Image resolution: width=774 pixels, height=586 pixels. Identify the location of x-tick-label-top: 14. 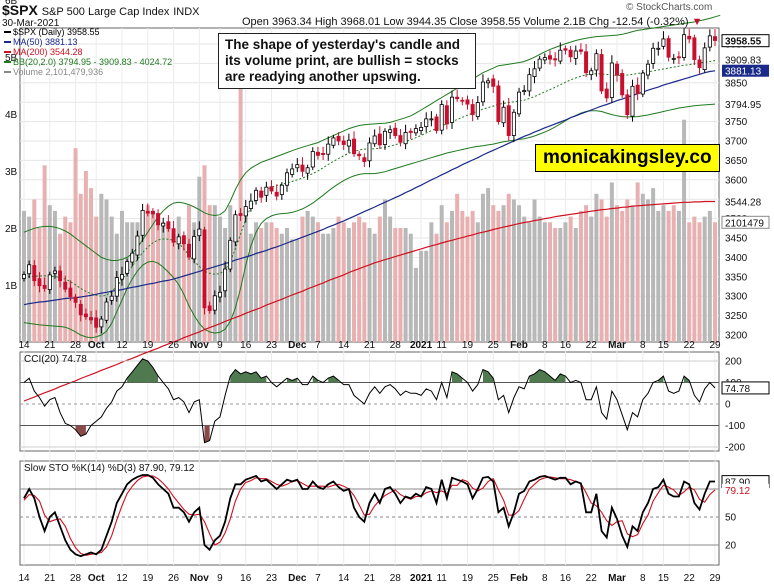
(24, 345).